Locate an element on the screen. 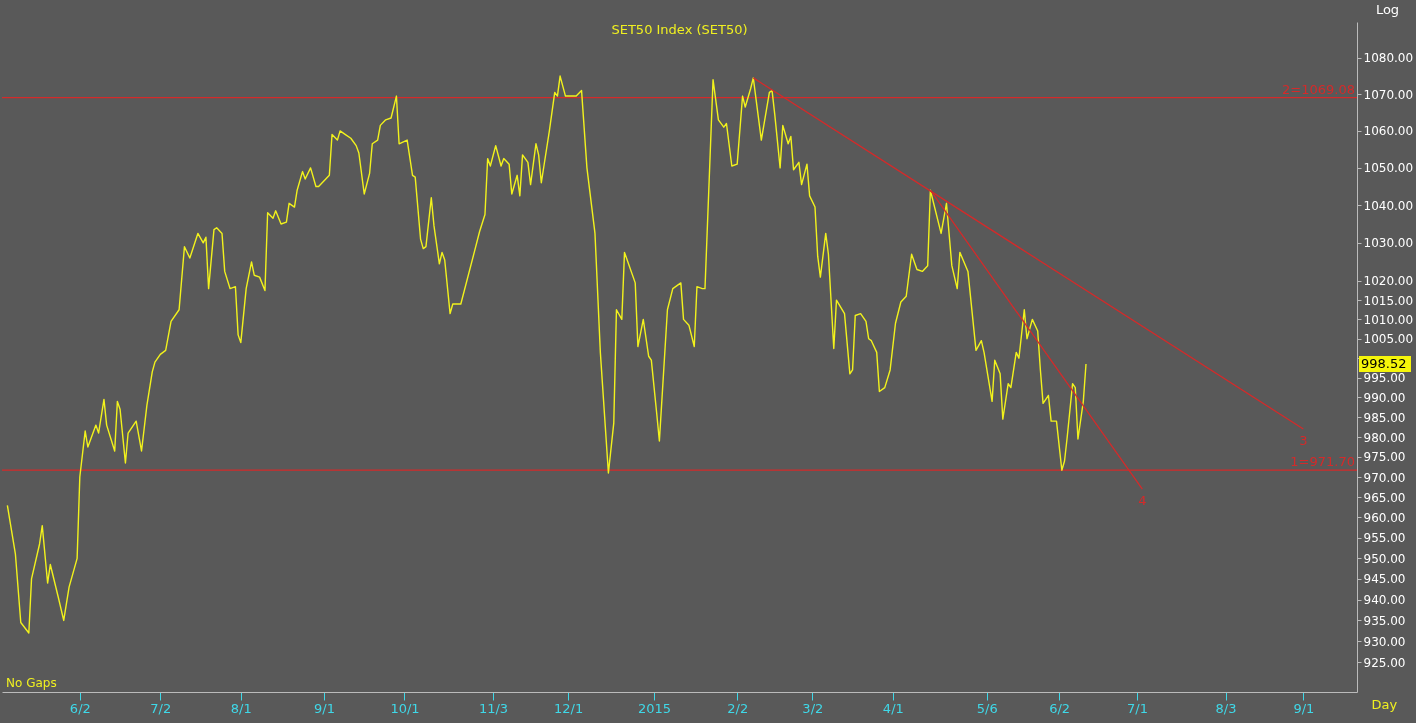 This screenshot has width=1416, height=723. y-tick-label: 995.00 is located at coordinates (1384, 378).